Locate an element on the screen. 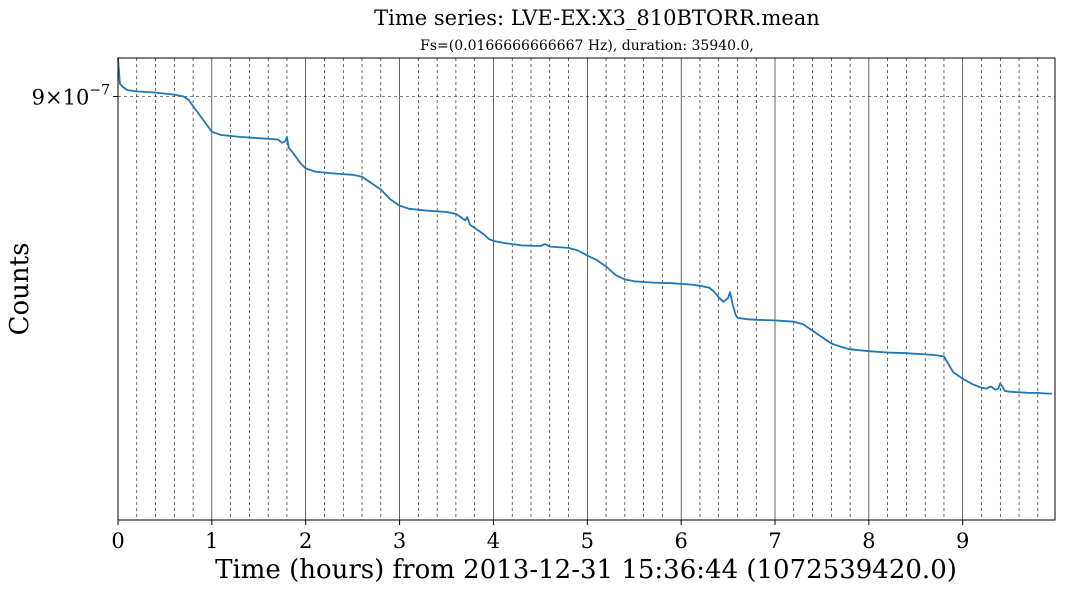  y-axis-label: Counts is located at coordinates (20, 289).